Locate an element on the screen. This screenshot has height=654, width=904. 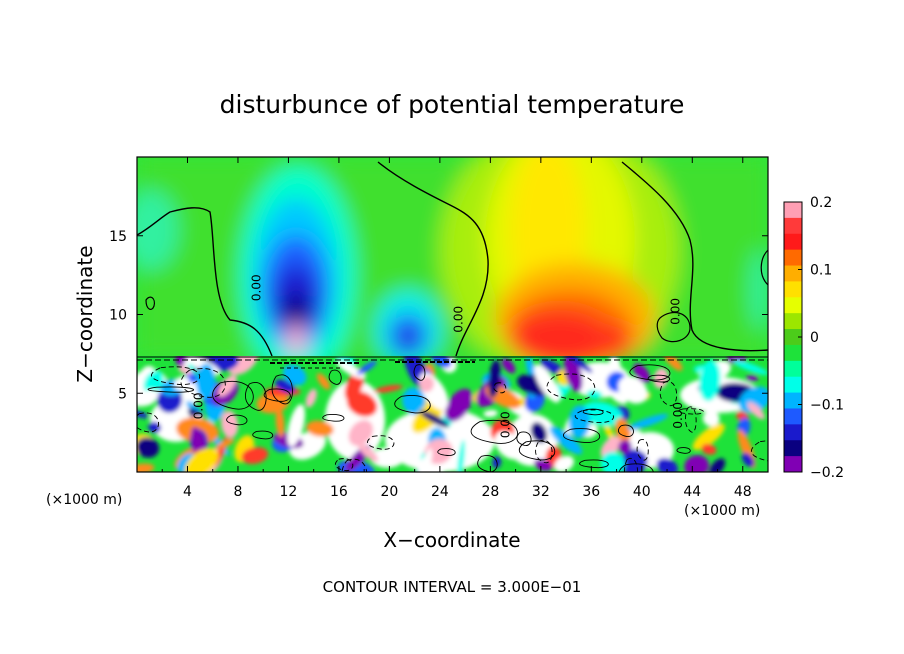
x-tick-label: 28 is located at coordinates (490, 492).